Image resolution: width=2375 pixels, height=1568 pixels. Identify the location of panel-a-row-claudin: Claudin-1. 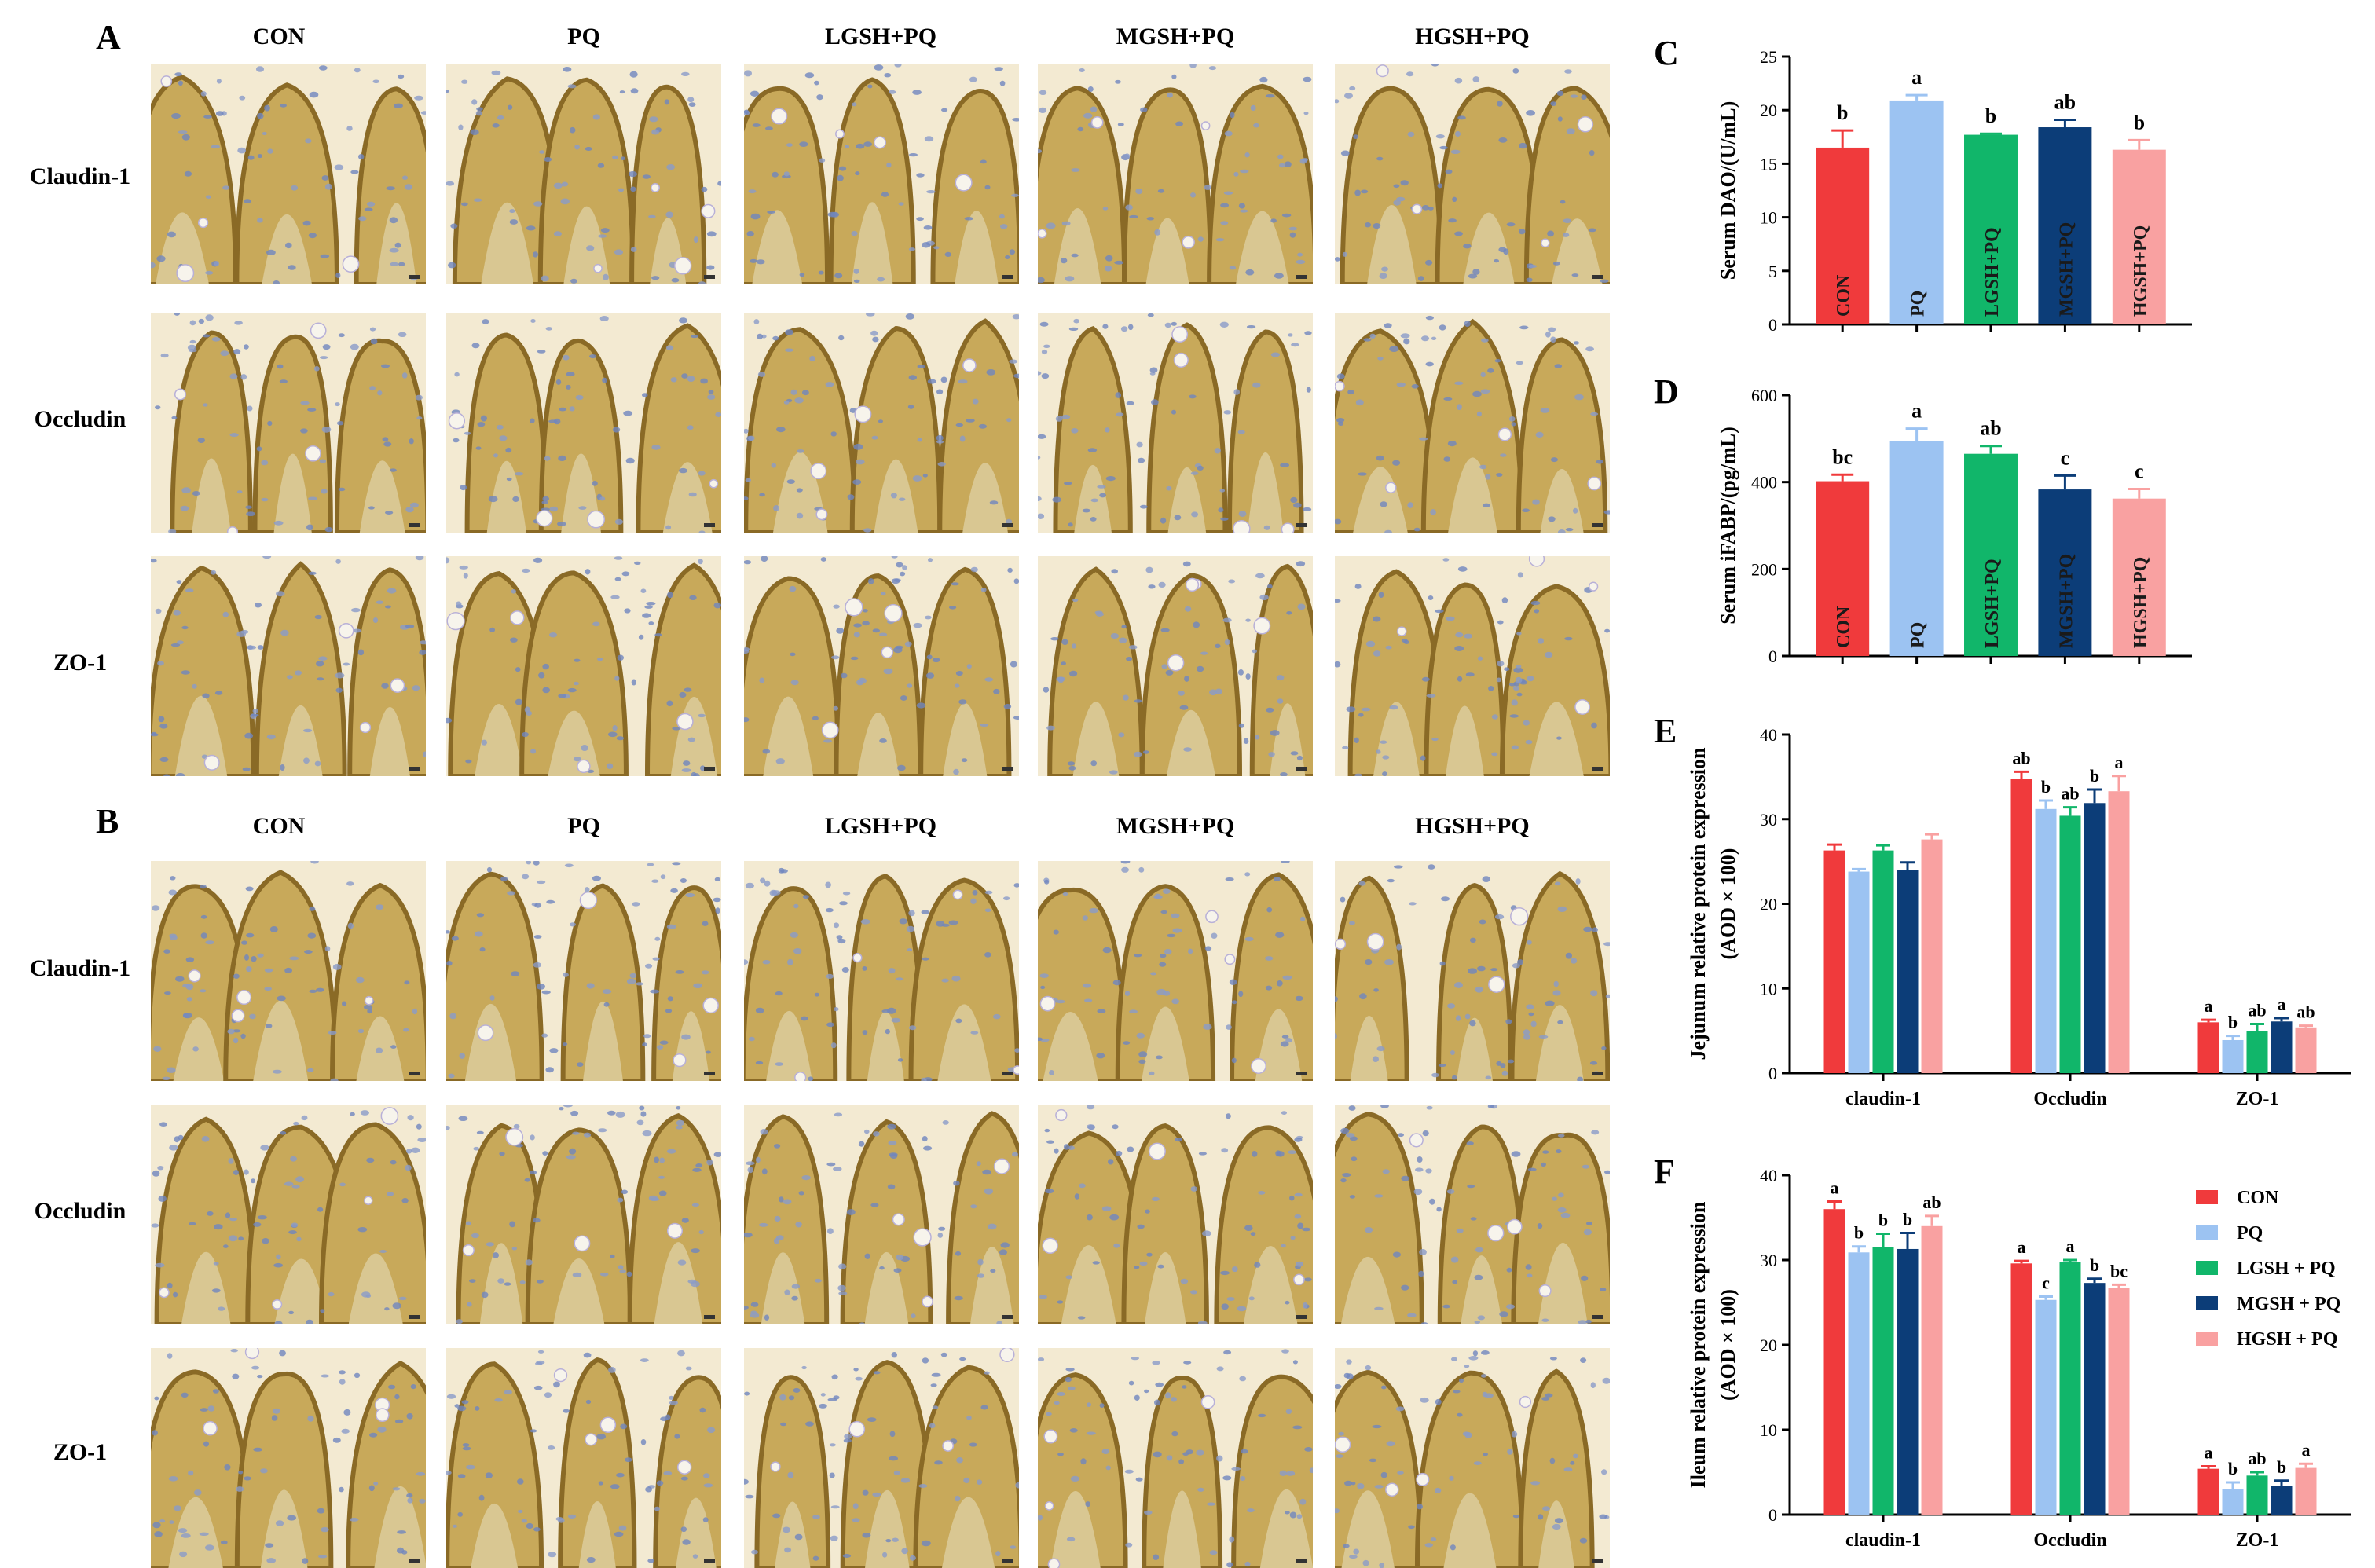
(80, 176).